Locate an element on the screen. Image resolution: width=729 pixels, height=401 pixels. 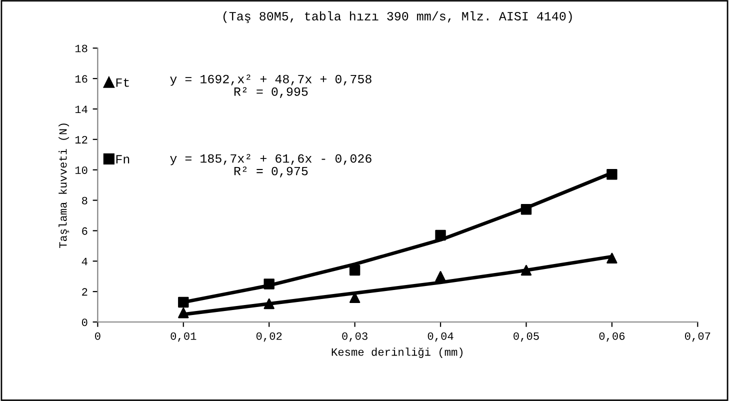
x-tick-label: 0,07 is located at coordinates (697, 337).